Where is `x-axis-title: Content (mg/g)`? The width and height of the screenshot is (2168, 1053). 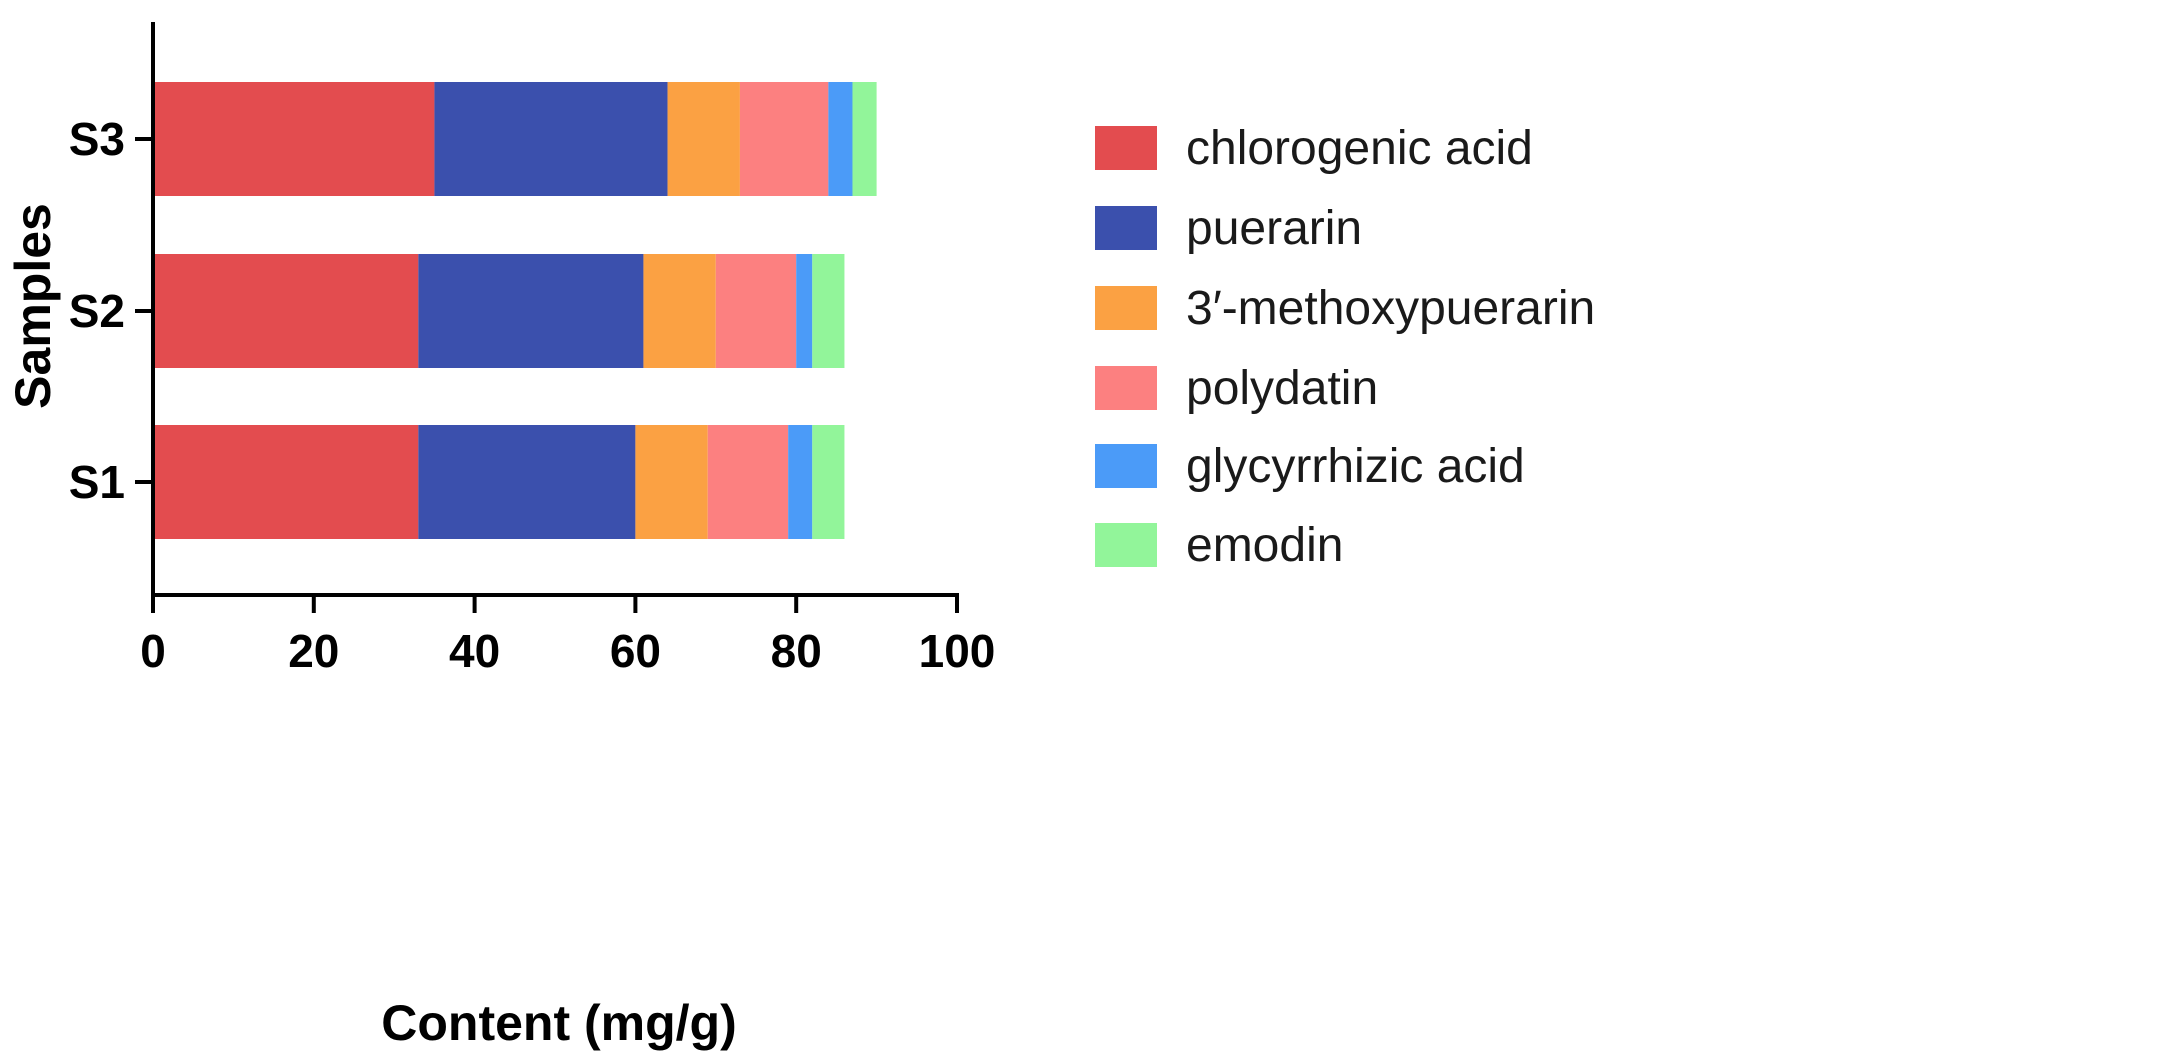
x-axis-title: Content (mg/g) is located at coordinates (558, 1023).